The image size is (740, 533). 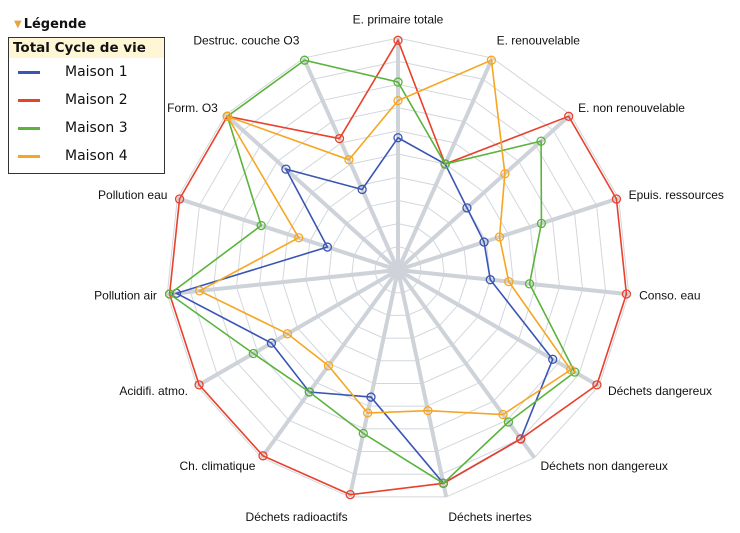 What do you see at coordinates (297, 517) in the screenshot?
I see `axis-label: Déchets radioactifs` at bounding box center [297, 517].